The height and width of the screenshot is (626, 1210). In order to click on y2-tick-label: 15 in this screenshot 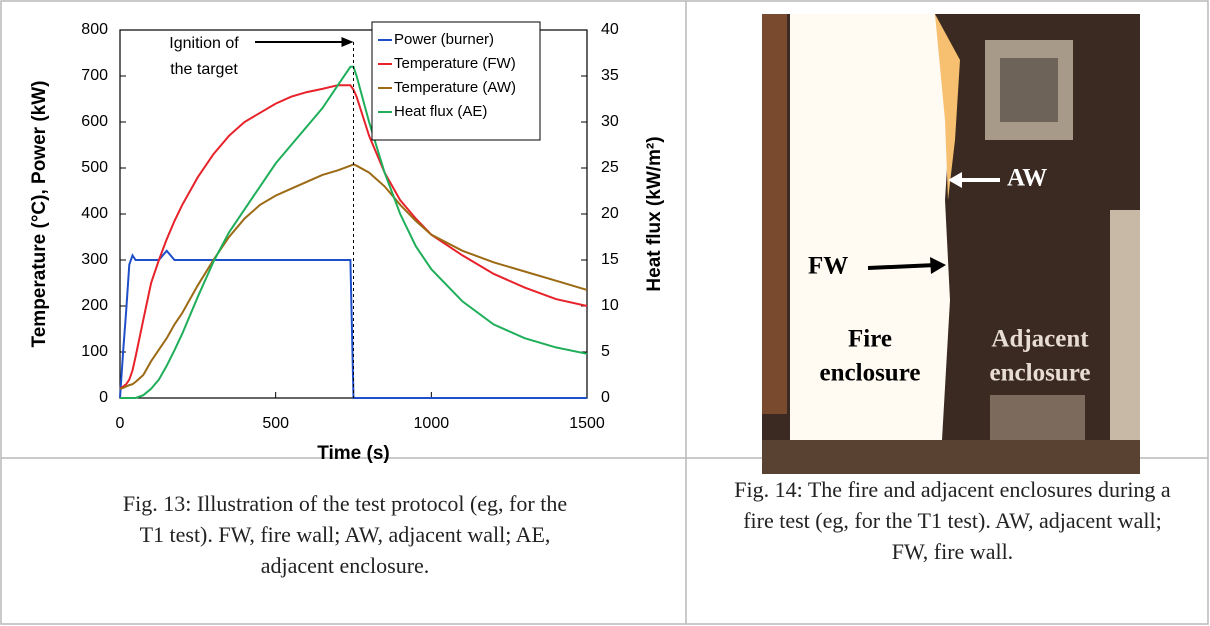, I will do `click(610, 259)`.